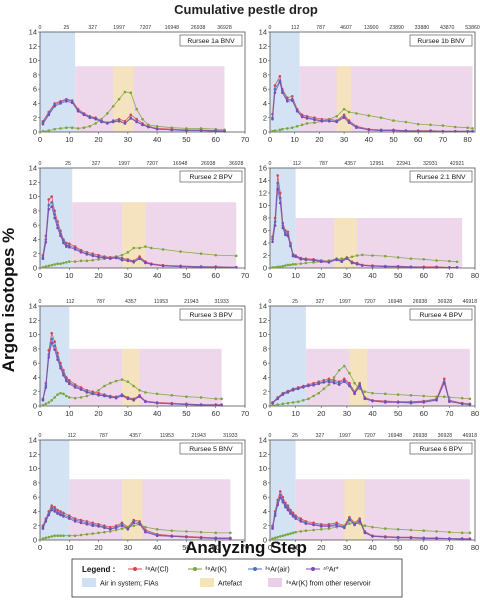  Describe the element at coordinates (447, 28) in the screenshot. I see `top-tick-label: 43870` at that location.